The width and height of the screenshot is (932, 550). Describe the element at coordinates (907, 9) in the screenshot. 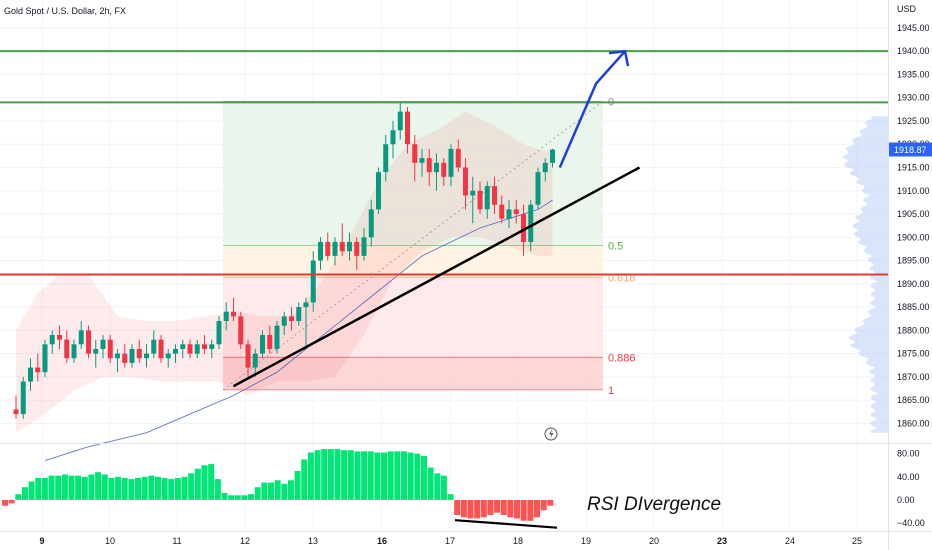

I see `currency-label: USD` at that location.